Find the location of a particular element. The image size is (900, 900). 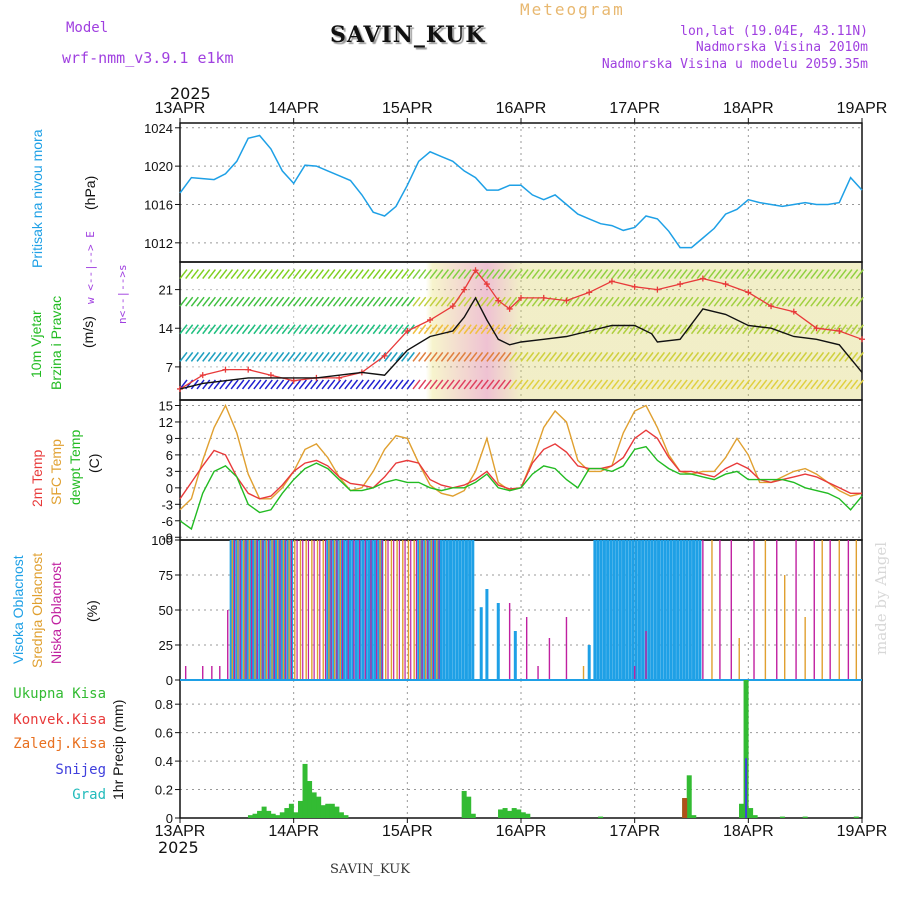

ytick-label-0-1: 1016 is located at coordinates (158, 204).